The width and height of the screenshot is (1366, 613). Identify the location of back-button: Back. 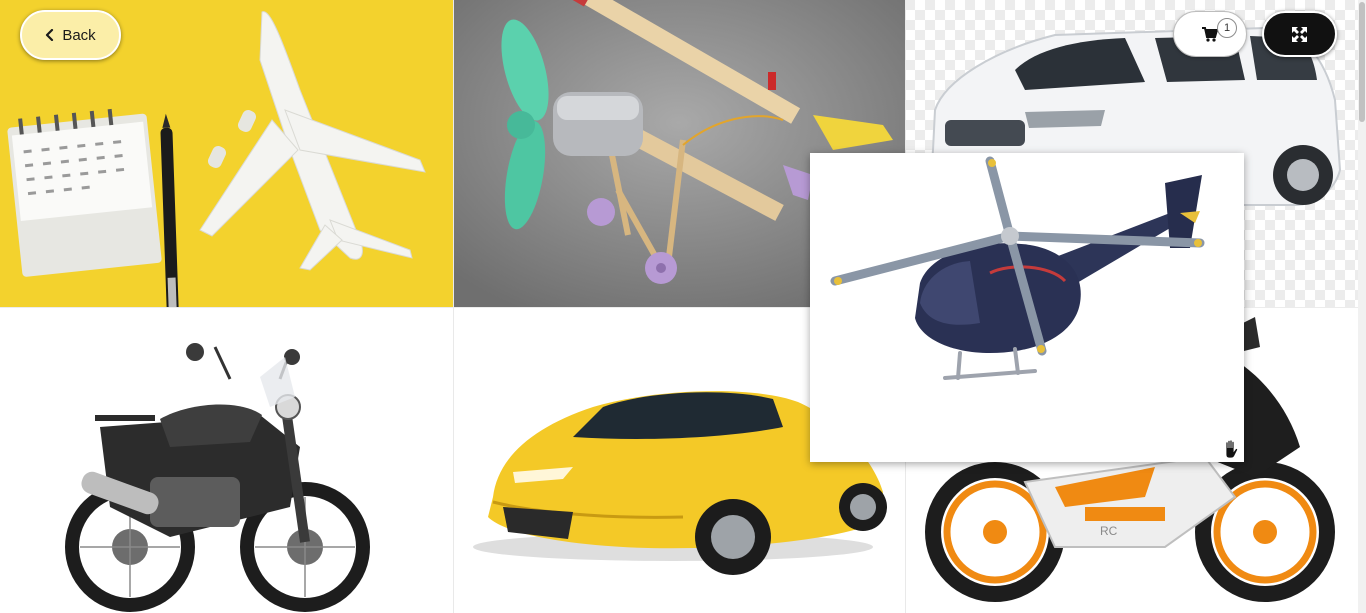
(70, 35).